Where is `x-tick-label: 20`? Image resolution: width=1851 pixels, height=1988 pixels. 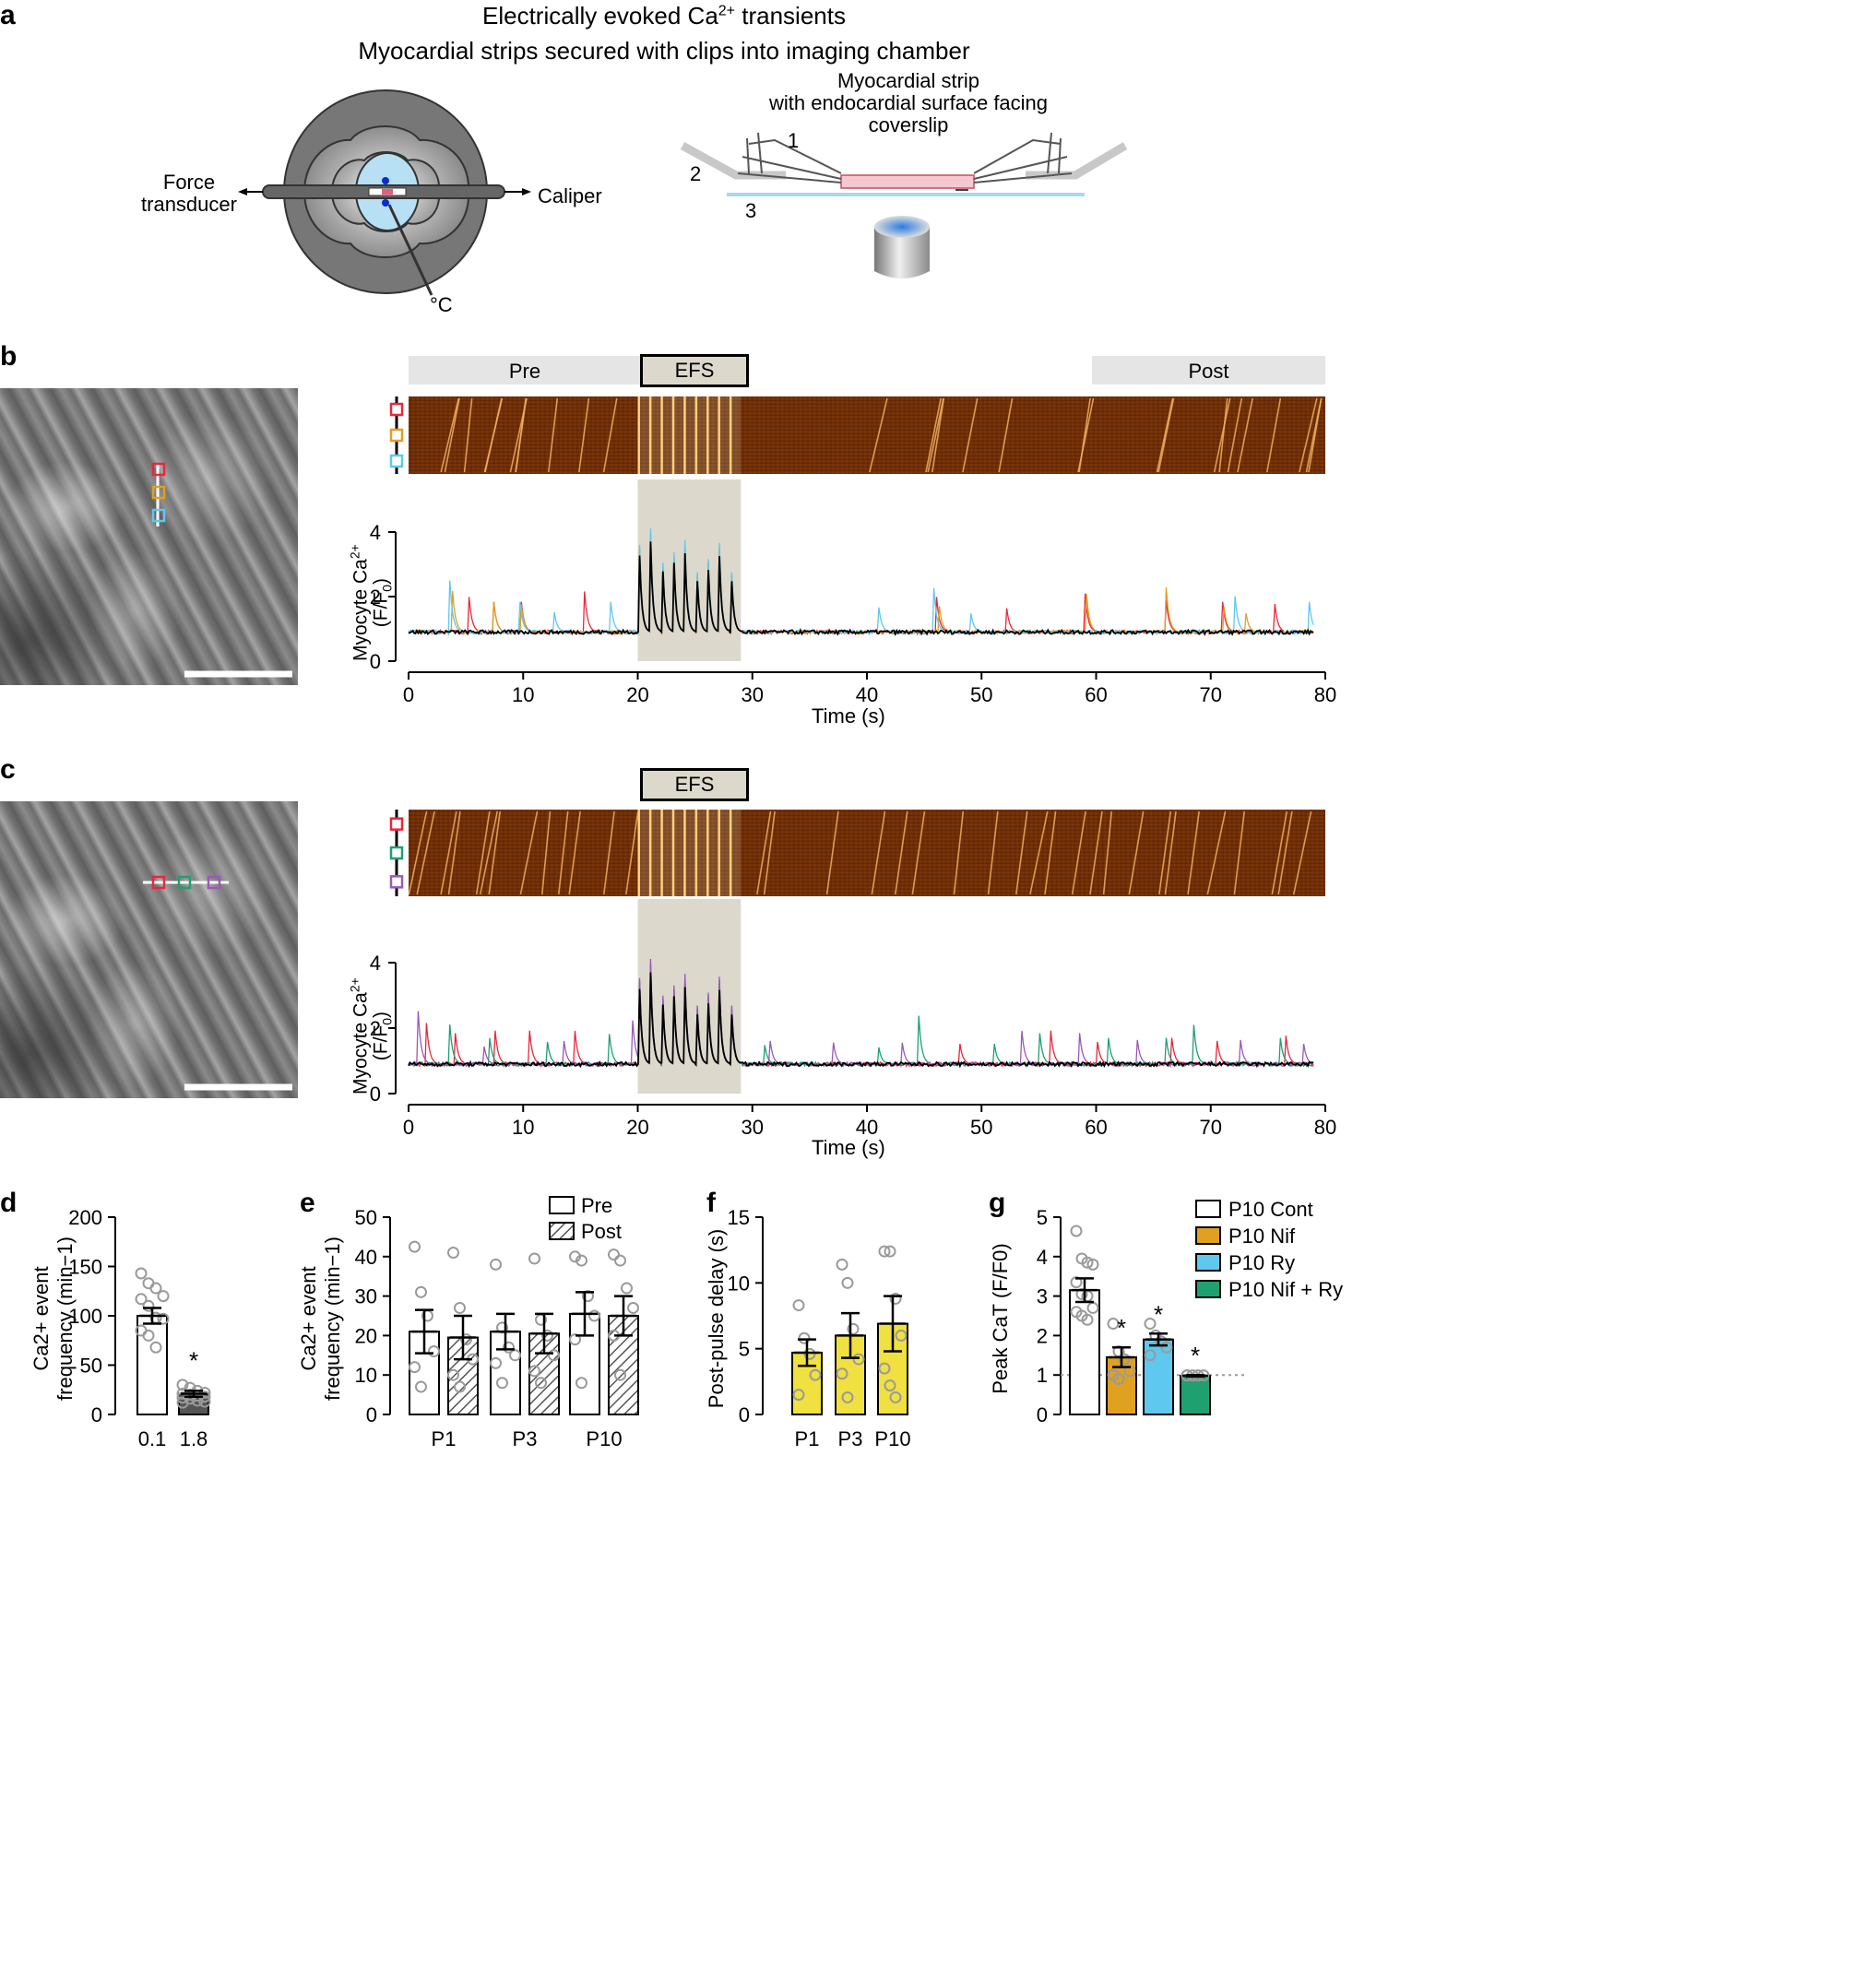
x-tick-label: 20 is located at coordinates (637, 1128).